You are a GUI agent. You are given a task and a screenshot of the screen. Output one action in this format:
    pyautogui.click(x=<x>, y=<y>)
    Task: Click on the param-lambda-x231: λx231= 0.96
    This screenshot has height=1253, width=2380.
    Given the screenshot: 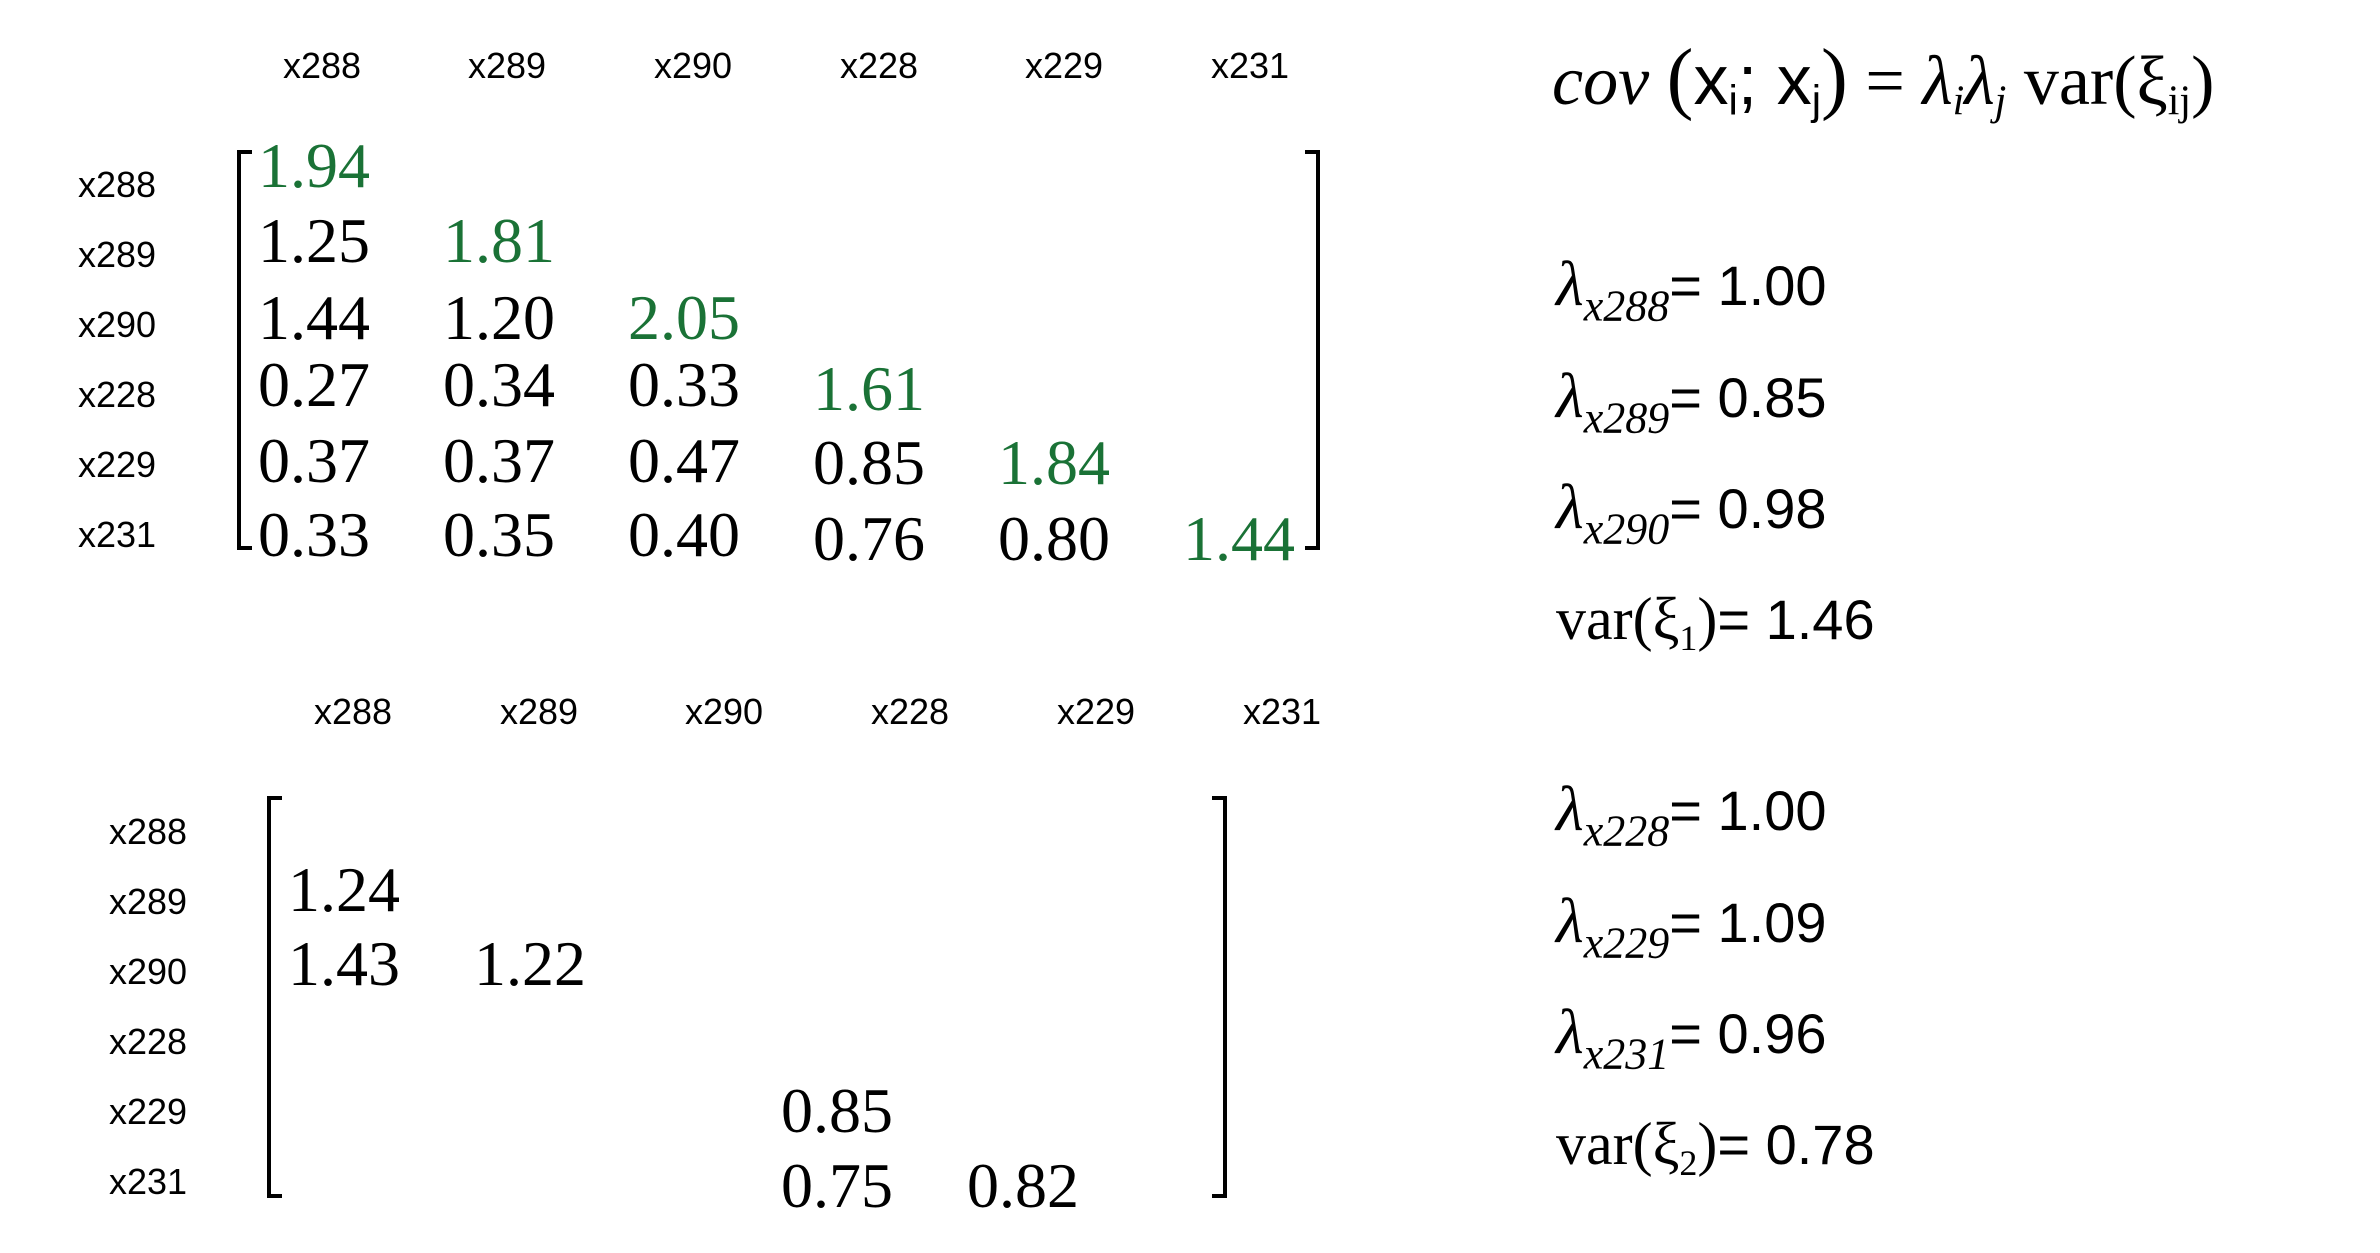 What is the action you would take?
    pyautogui.click(x=1691, y=1038)
    